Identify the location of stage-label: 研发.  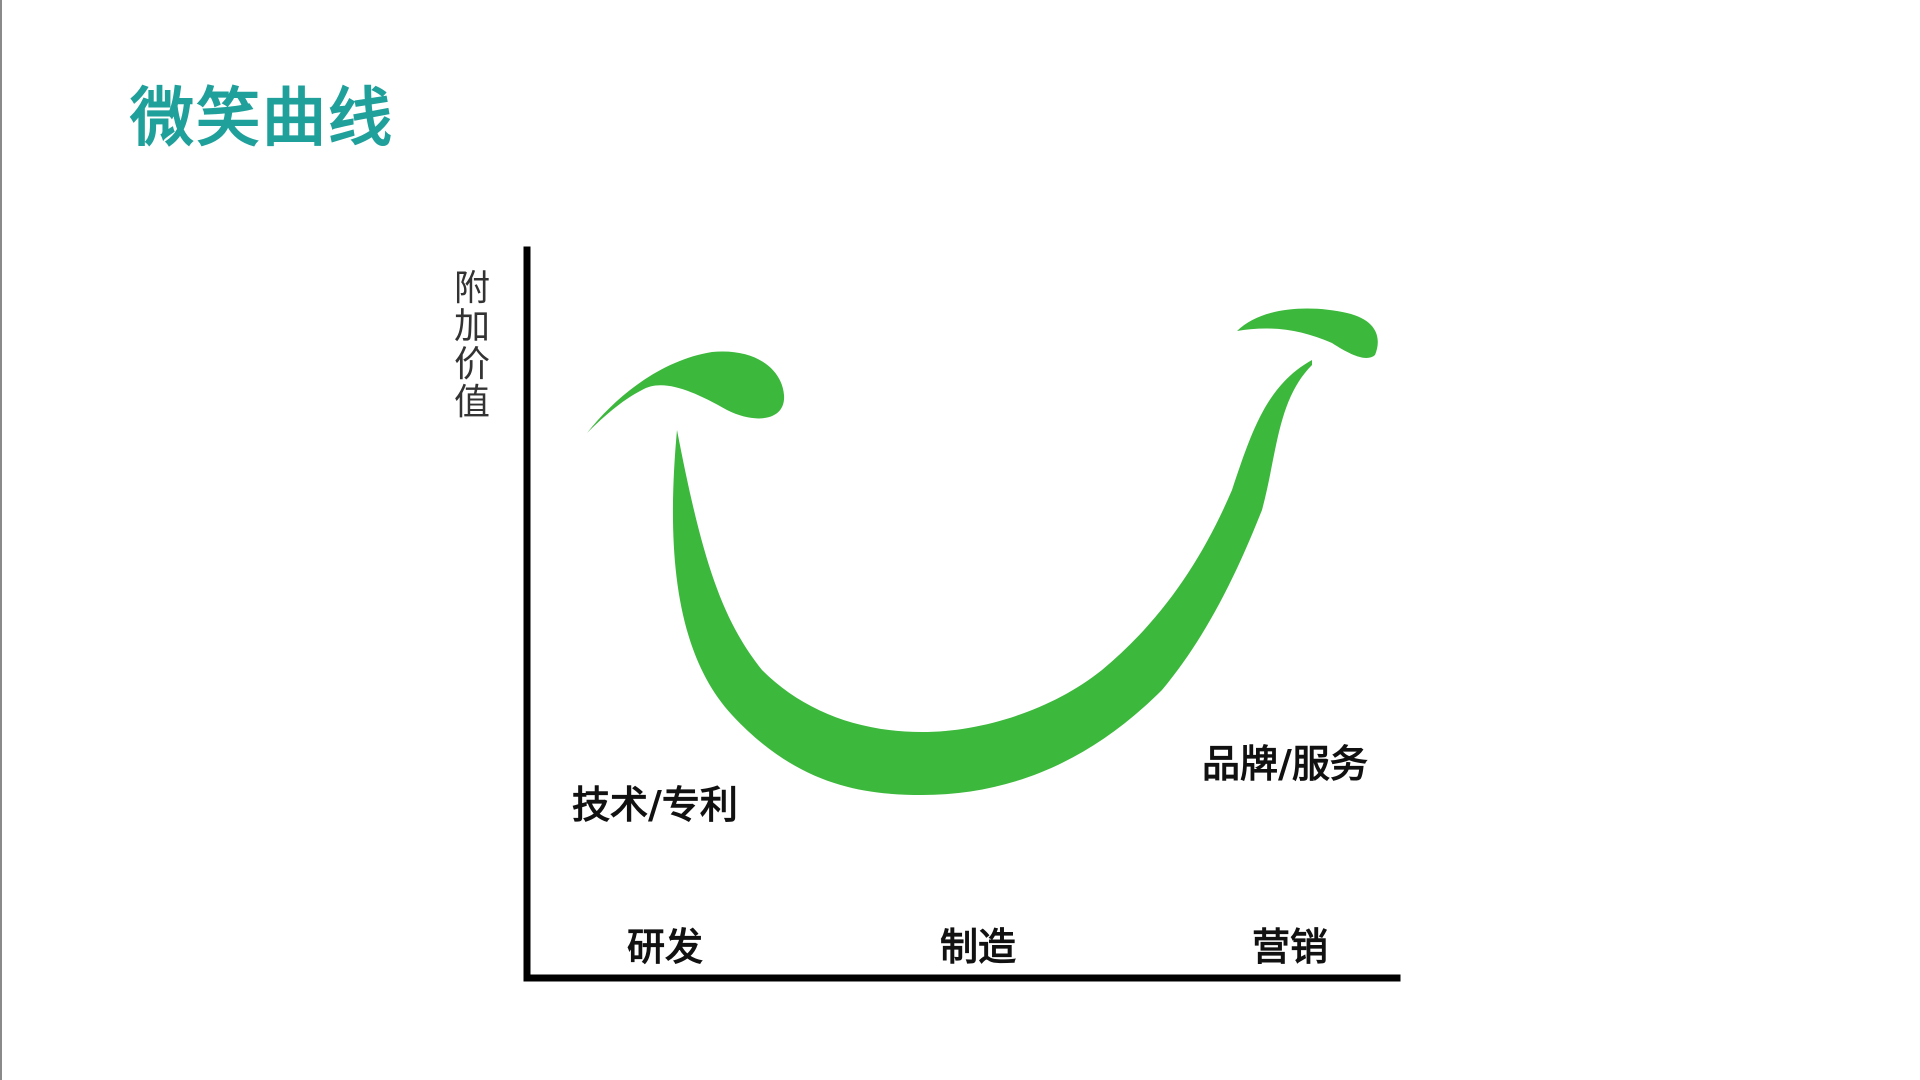
(665, 947).